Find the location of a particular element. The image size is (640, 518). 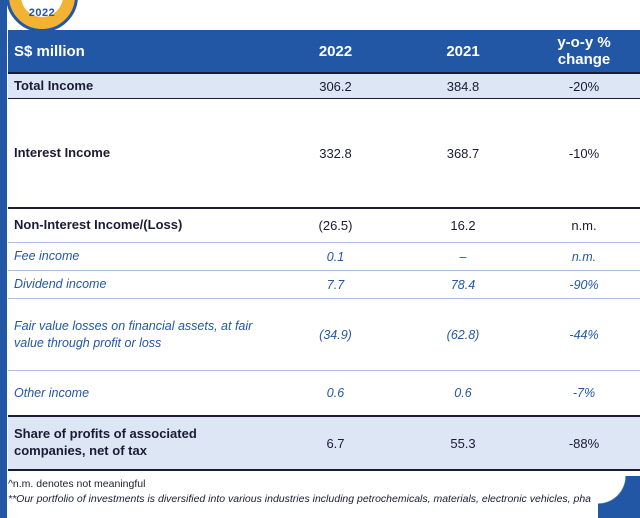

cell-yoy: -7% is located at coordinates (584, 393).